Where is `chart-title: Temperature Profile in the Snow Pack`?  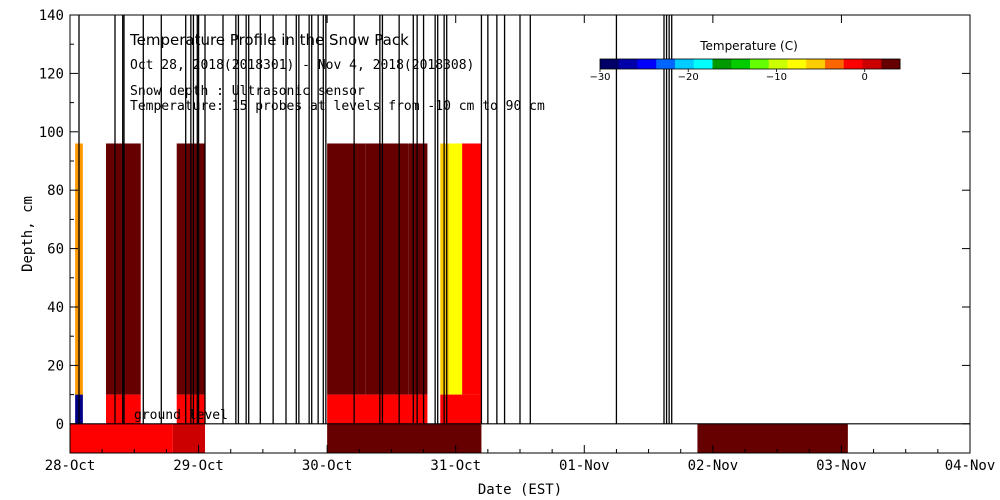 chart-title: Temperature Profile in the Snow Pack is located at coordinates (269, 40).